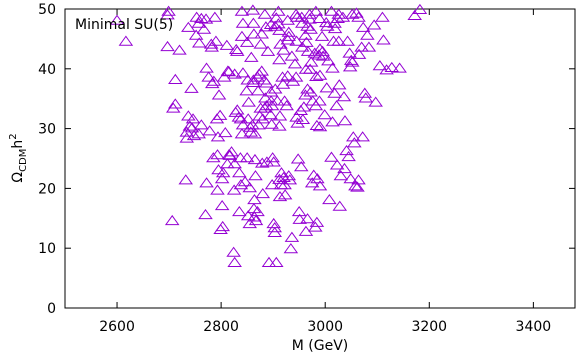 The height and width of the screenshot is (355, 577). I want to click on y-axis-title-subscript: CDM, so click(23, 160).